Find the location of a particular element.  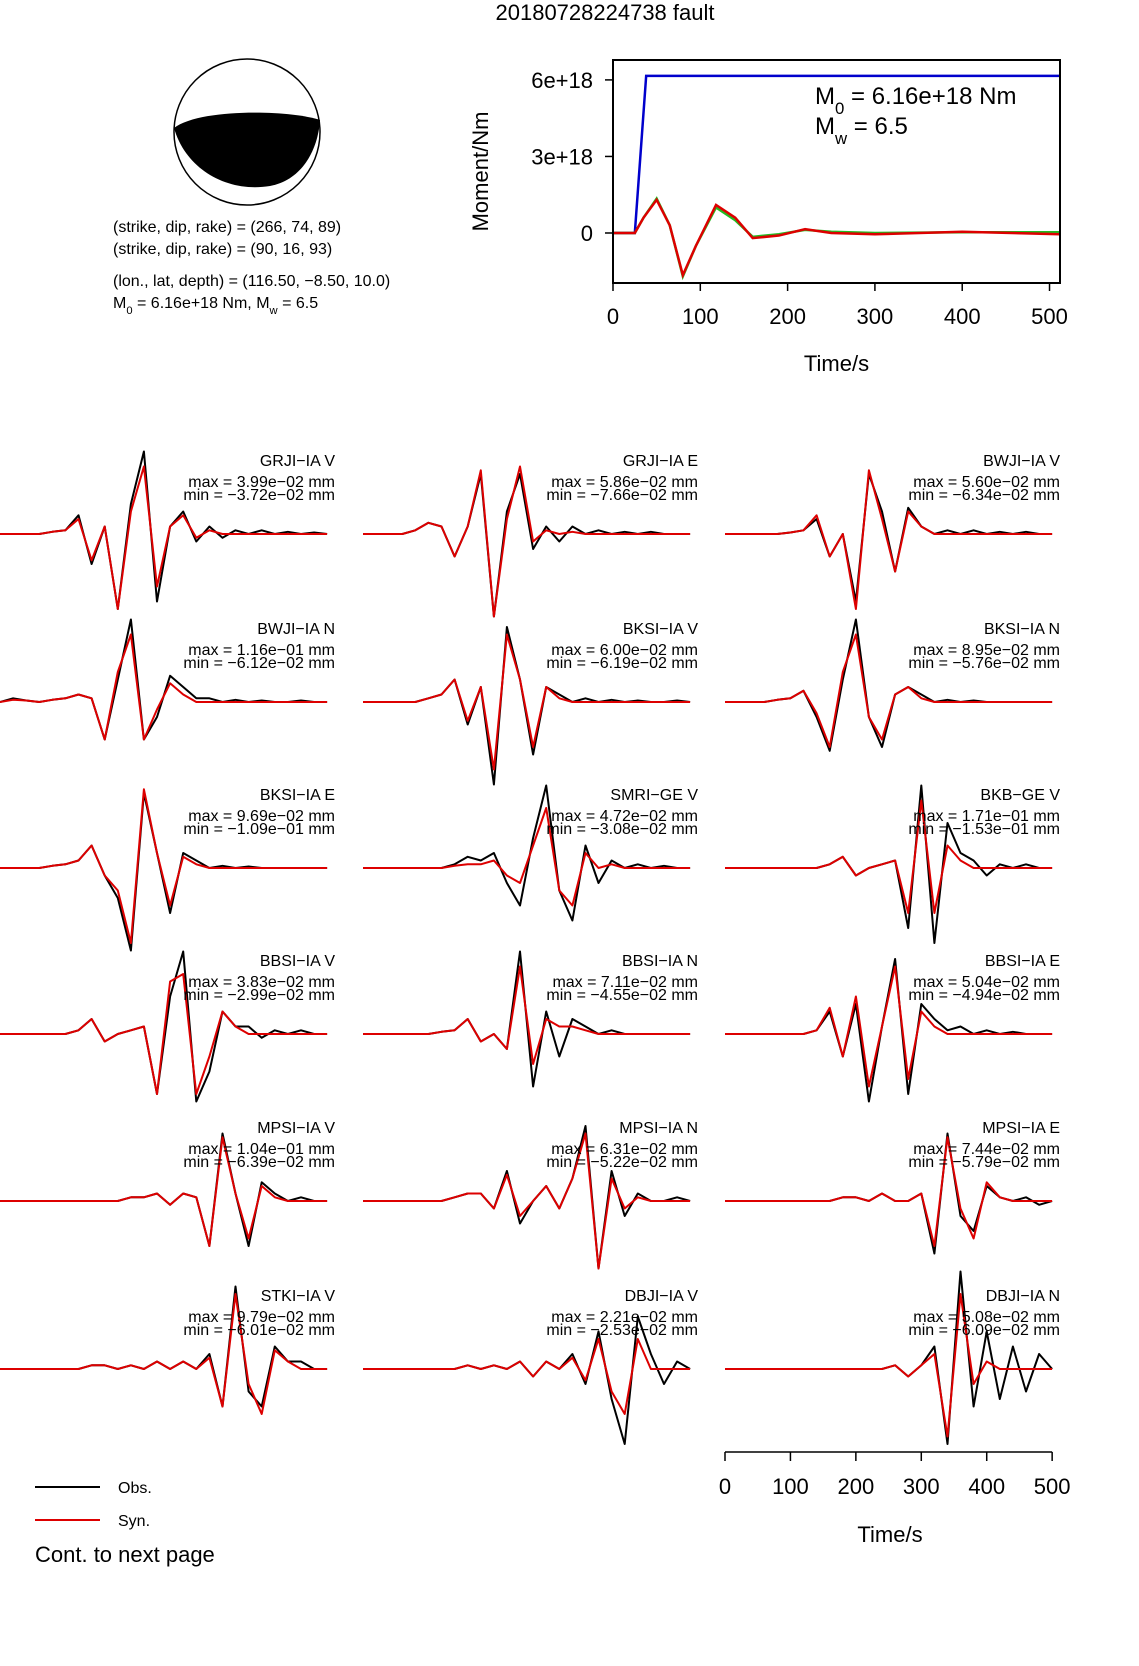

time-tick-label: 100 is located at coordinates (790, 1486).